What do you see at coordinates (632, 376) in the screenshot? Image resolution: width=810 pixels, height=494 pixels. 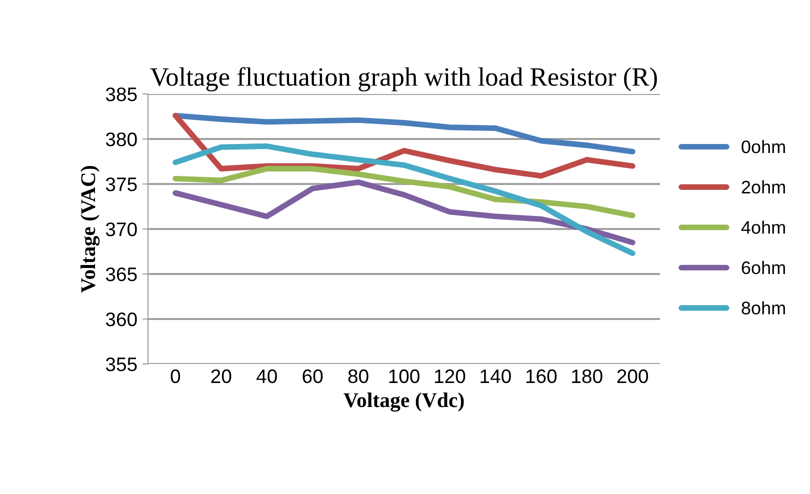 I see `x-tick-label: 200` at bounding box center [632, 376].